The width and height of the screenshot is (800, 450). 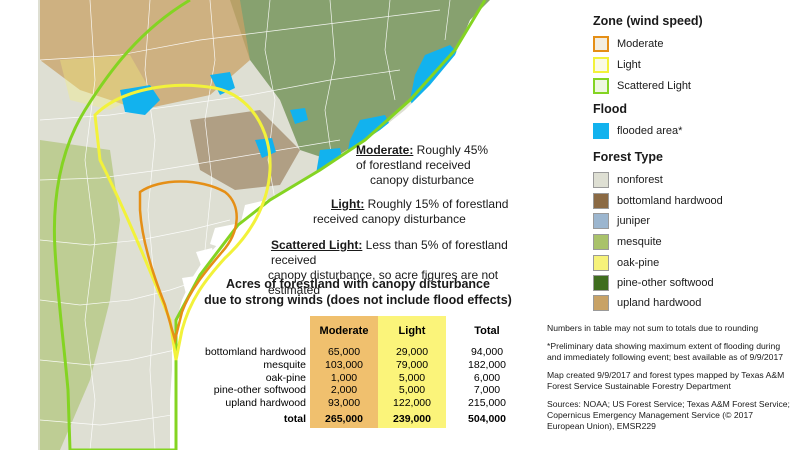 What do you see at coordinates (145, 55) in the screenshot?
I see `upland-hardwood-region` at bounding box center [145, 55].